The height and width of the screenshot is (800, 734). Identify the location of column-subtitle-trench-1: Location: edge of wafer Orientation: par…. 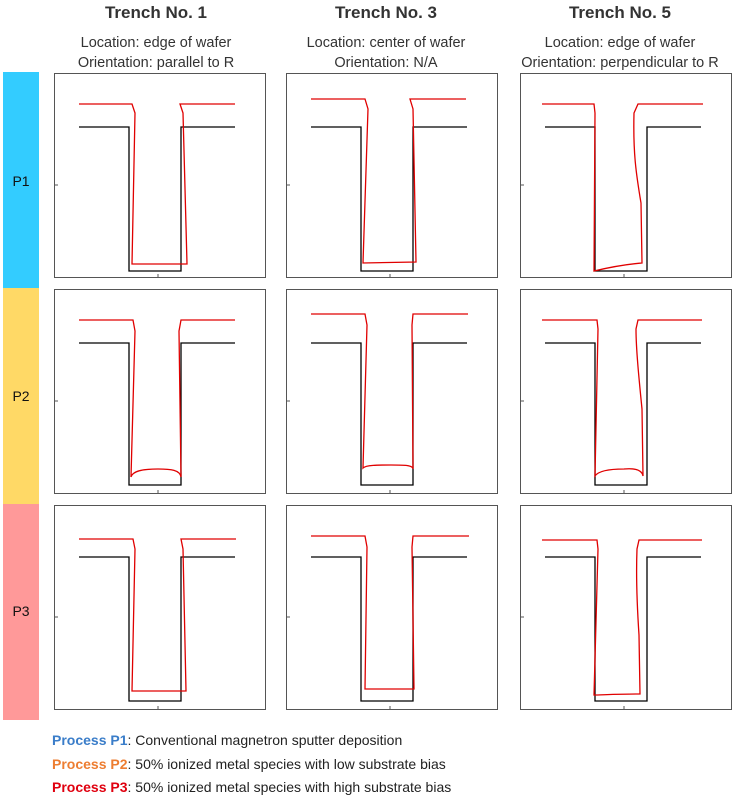
(156, 53).